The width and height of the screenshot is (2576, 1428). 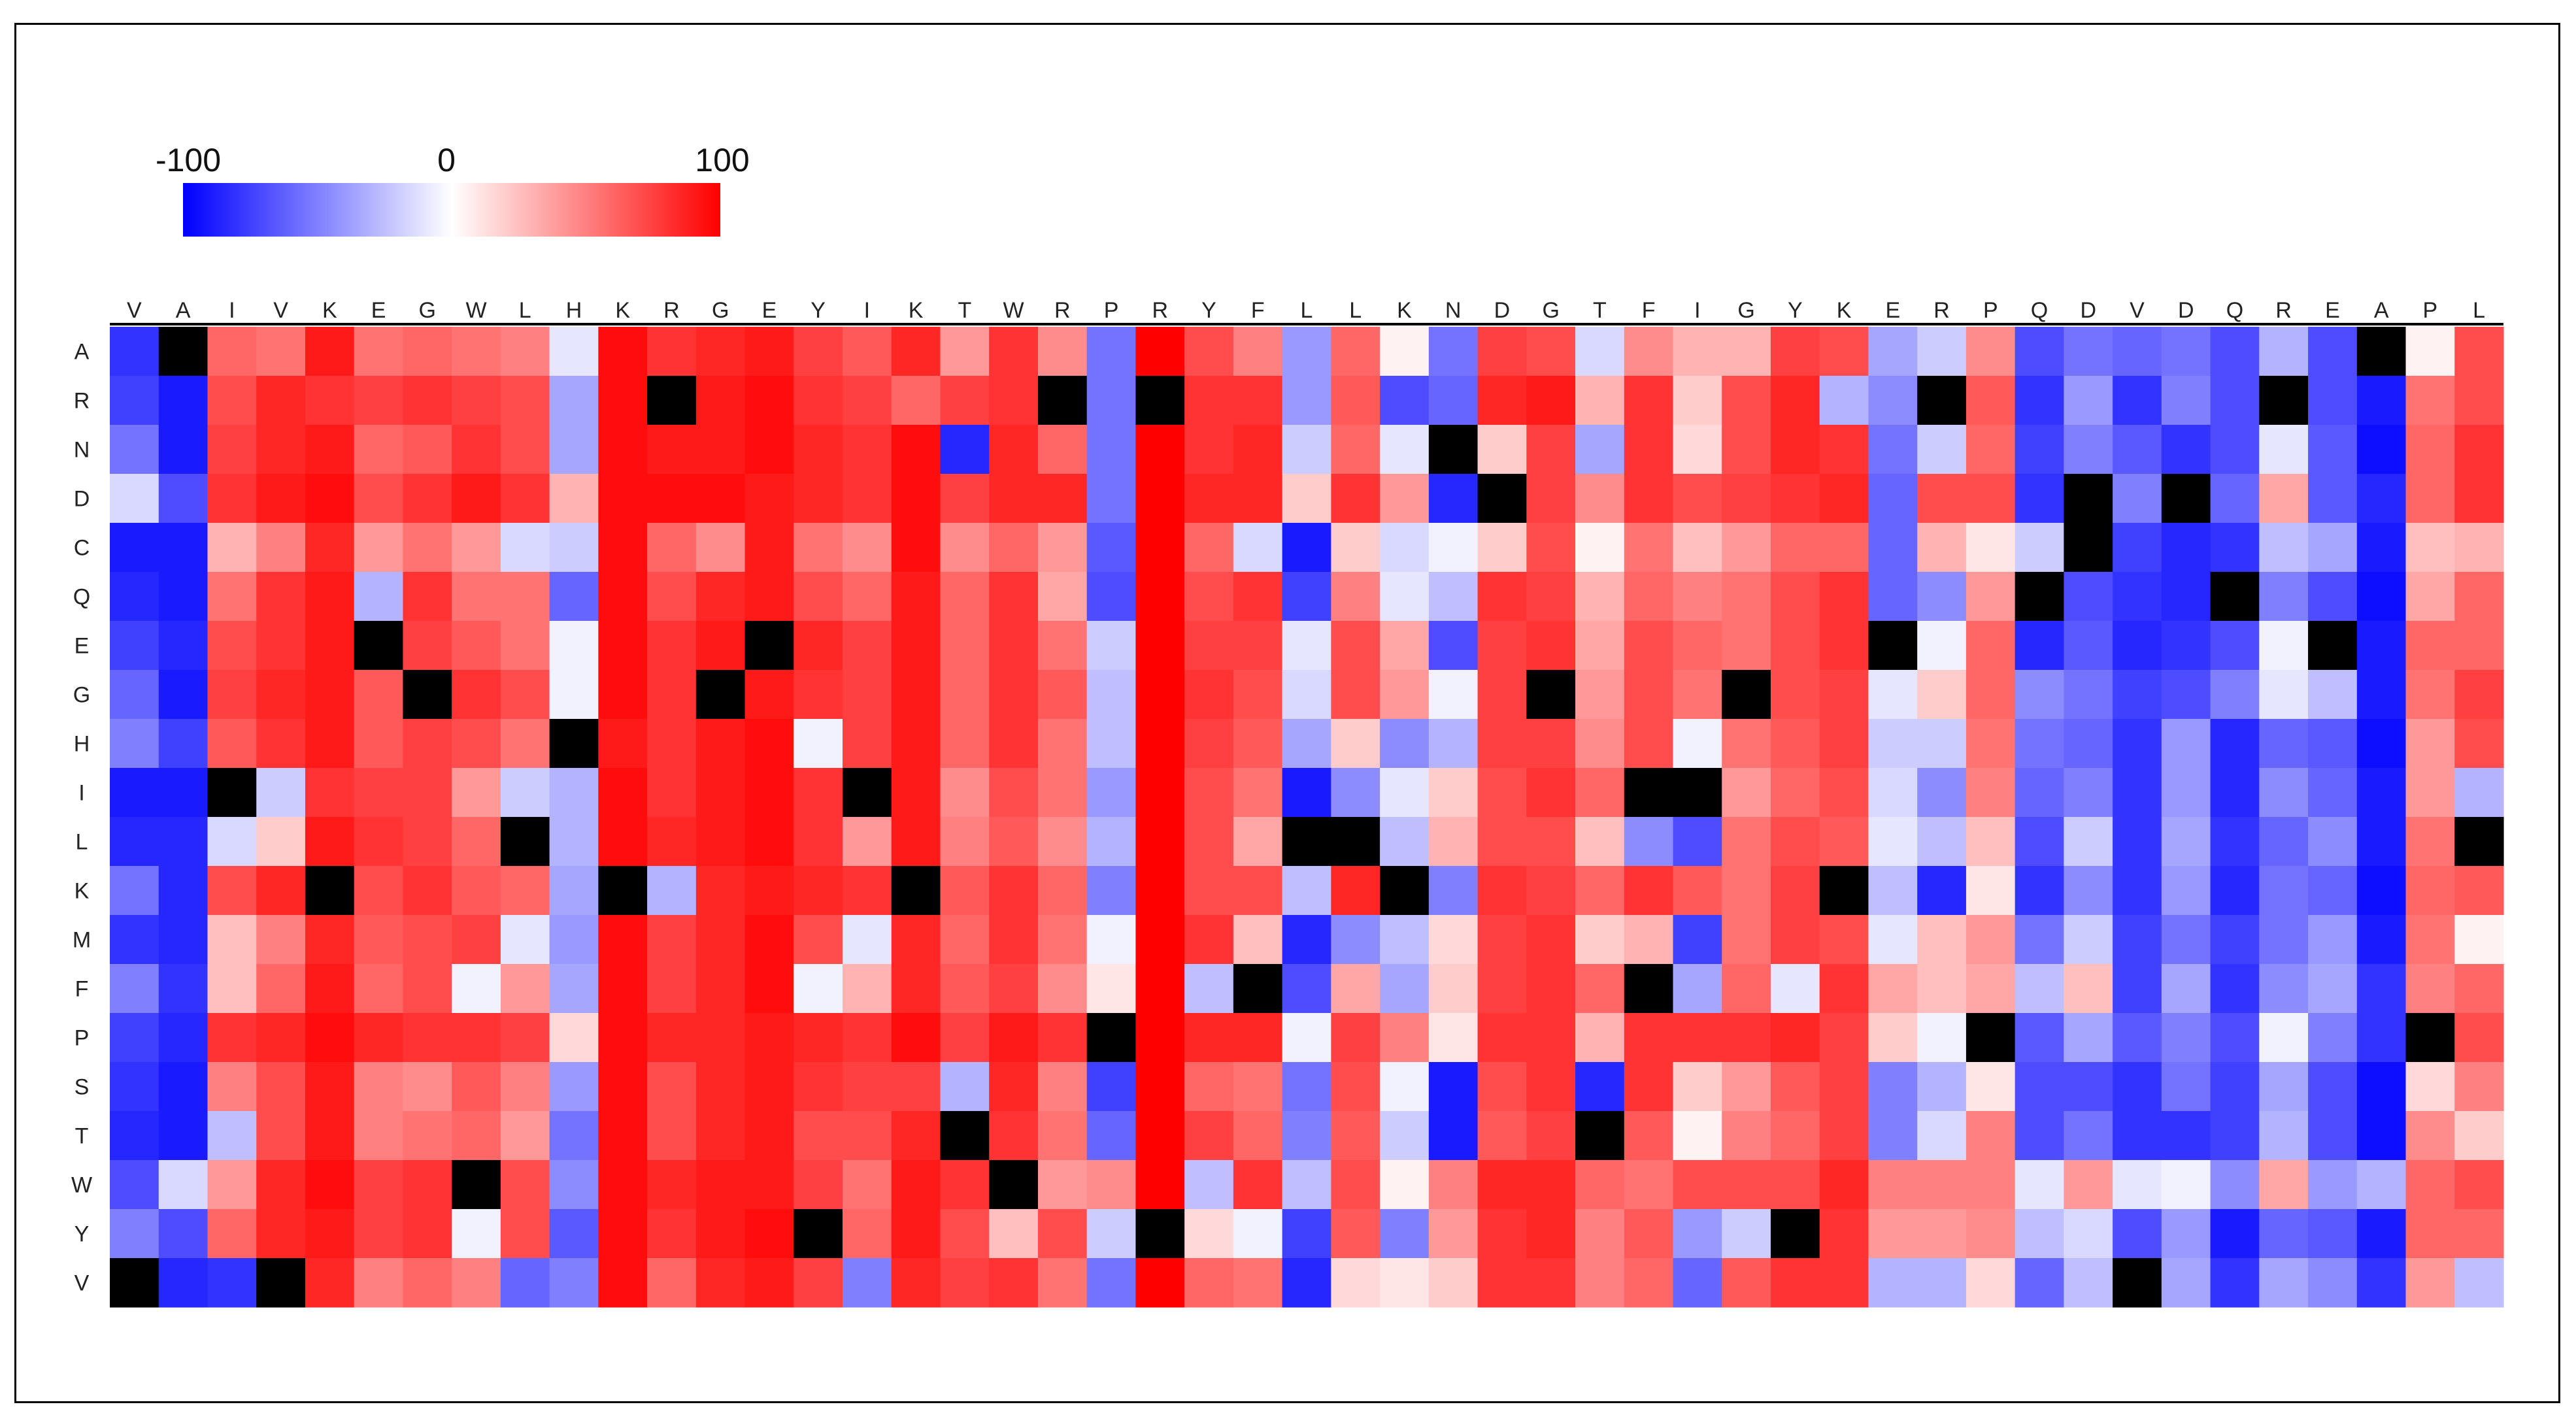 I want to click on x-tick-label: Y, so click(x=1796, y=310).